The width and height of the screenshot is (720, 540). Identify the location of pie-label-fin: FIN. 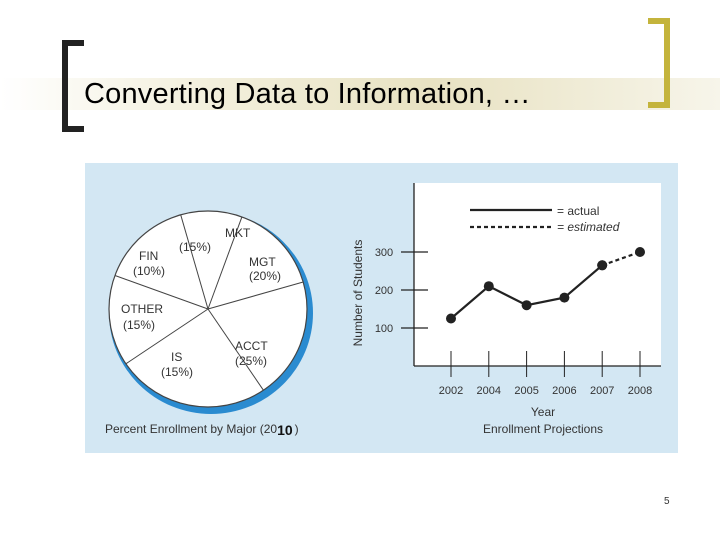
(148, 256).